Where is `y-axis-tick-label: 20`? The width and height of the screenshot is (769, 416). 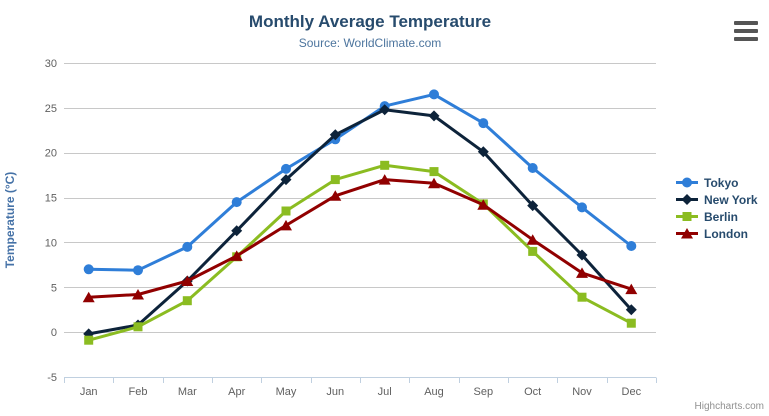
y-axis-tick-label: 20 is located at coordinates (51, 154).